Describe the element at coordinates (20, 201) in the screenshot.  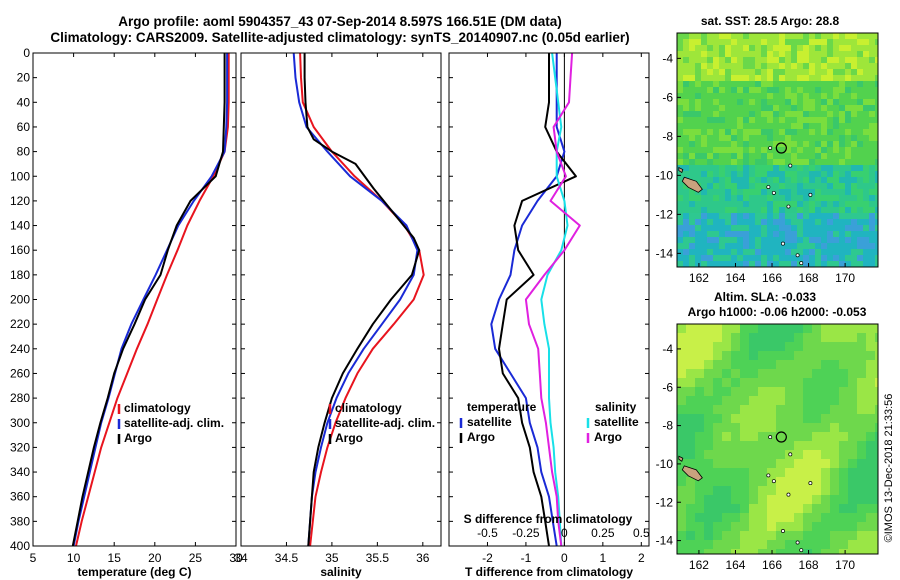
I see `depth-tick-label: 120` at that location.